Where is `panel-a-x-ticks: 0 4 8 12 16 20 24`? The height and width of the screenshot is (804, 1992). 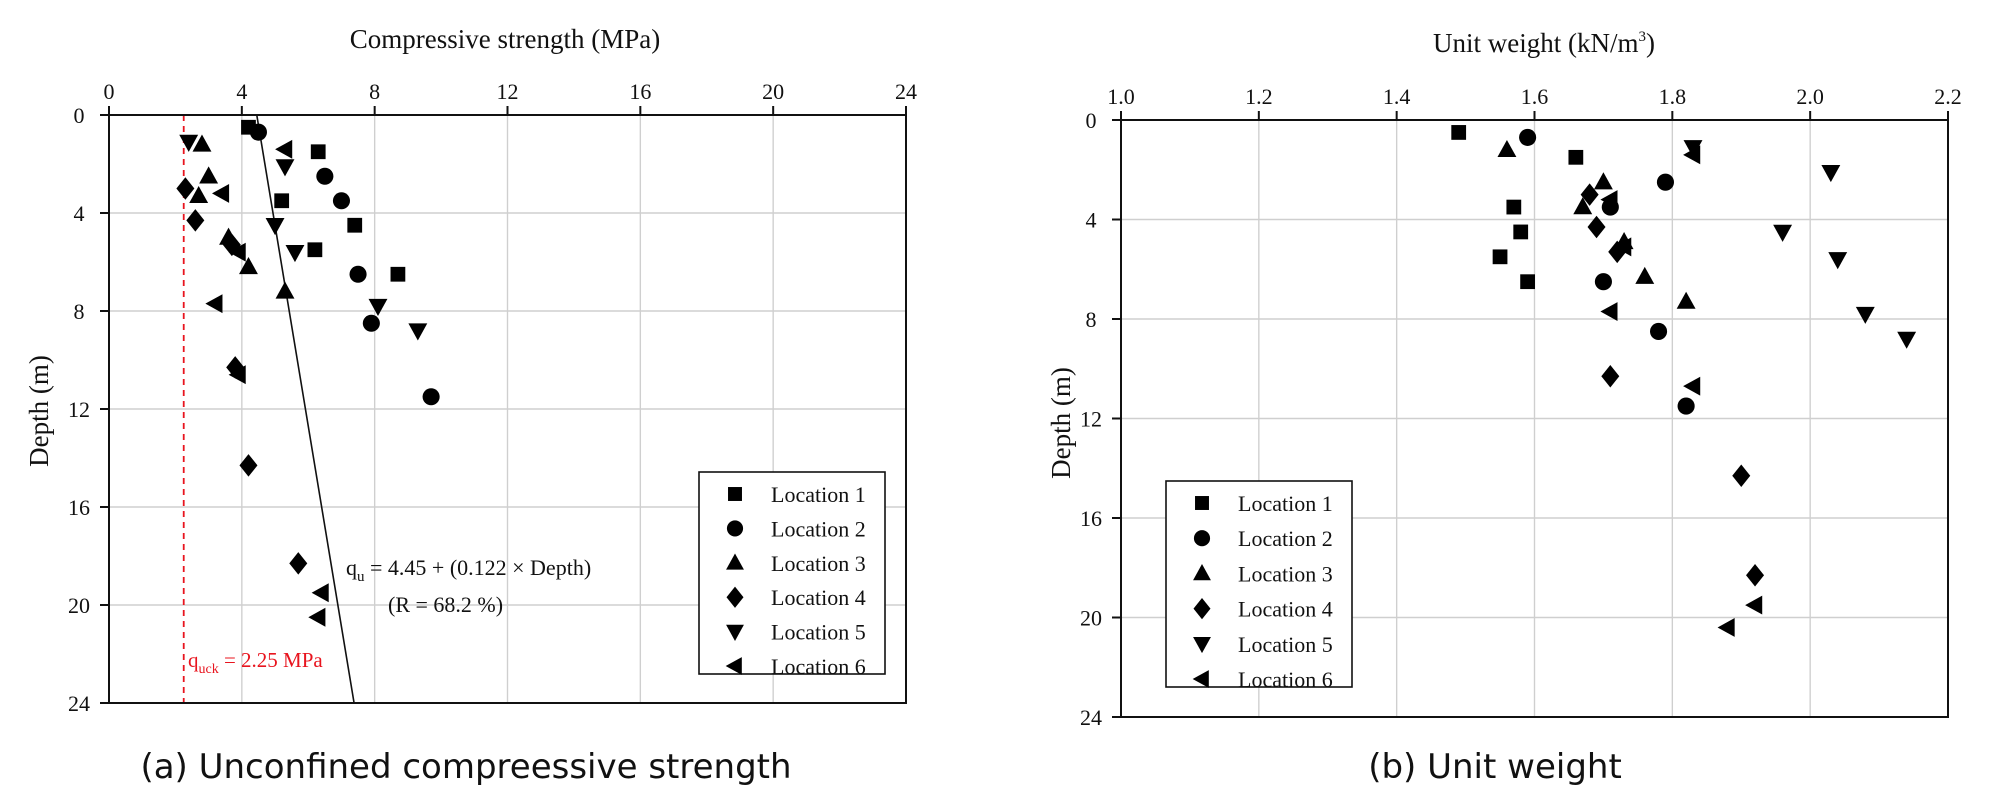
panel-a-x-ticks: 0 4 8 12 16 20 24 is located at coordinates (510, 97).